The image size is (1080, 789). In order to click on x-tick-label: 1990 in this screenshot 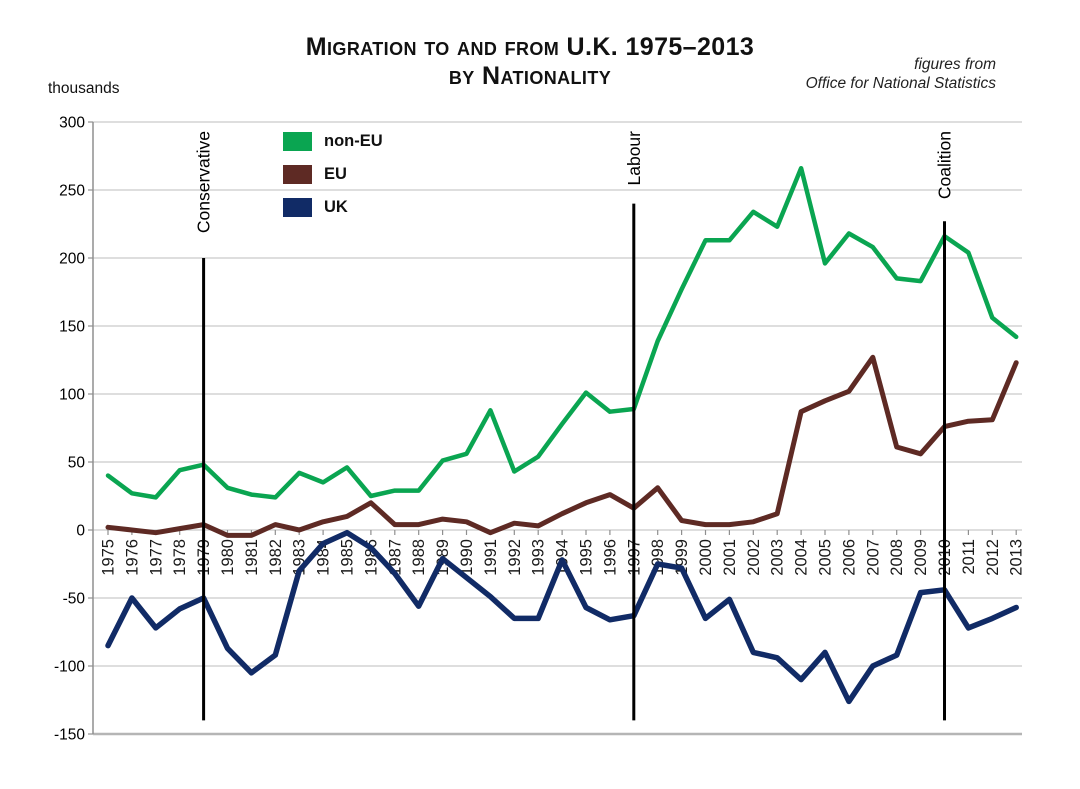, I will do `click(467, 557)`.